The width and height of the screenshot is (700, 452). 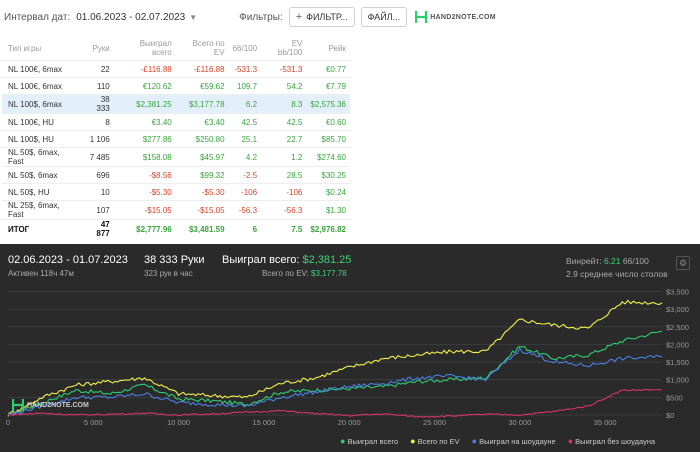 What do you see at coordinates (514, 441) in the screenshot?
I see `legend-item: ● Выиграл на шоудауне` at bounding box center [514, 441].